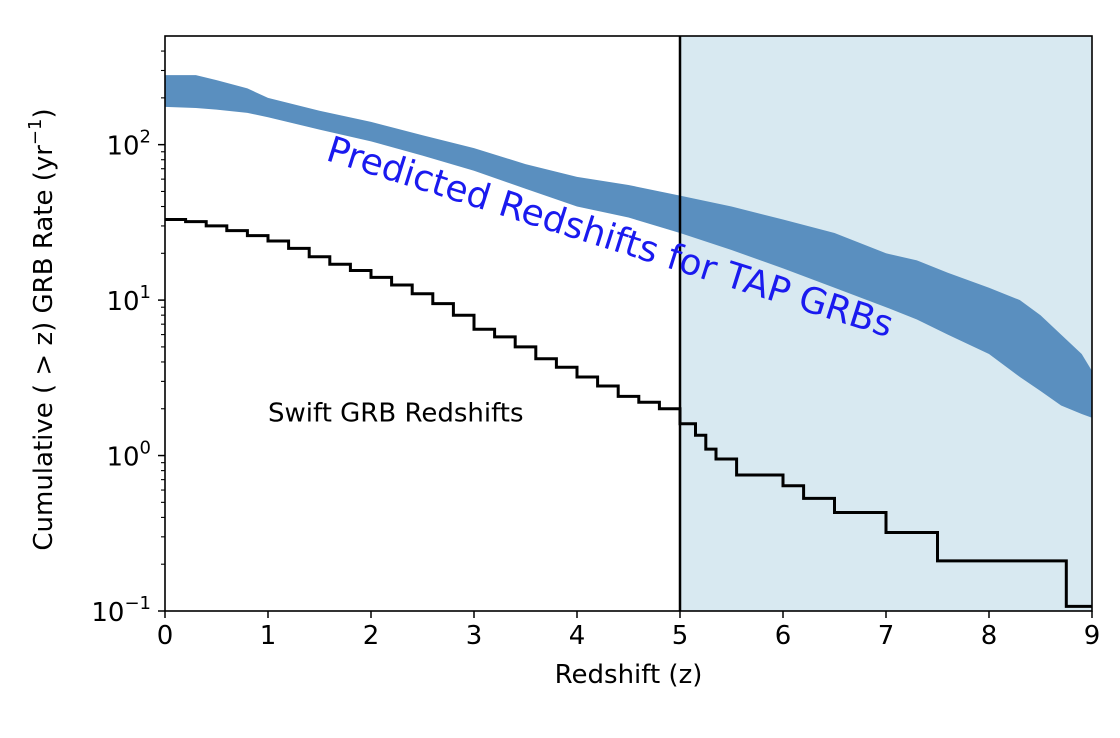  I want to click on y-tick-exponent: −1, so click(137, 603).